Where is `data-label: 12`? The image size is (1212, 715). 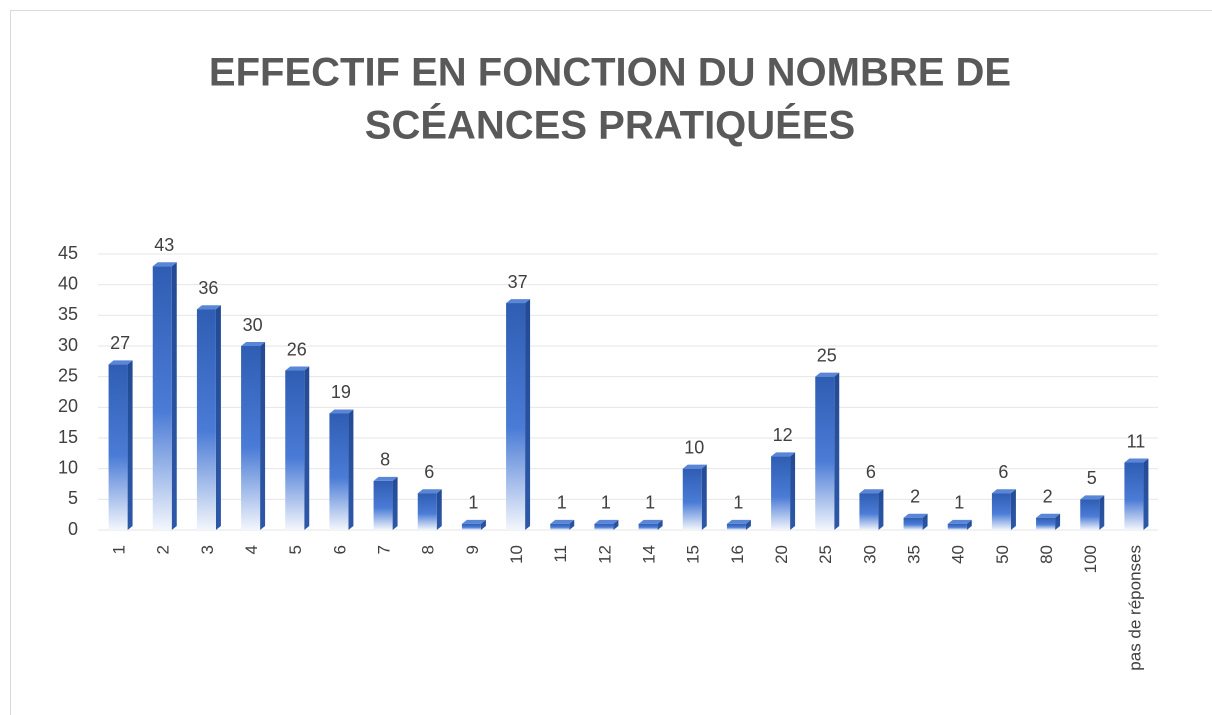
data-label: 12 is located at coordinates (783, 435).